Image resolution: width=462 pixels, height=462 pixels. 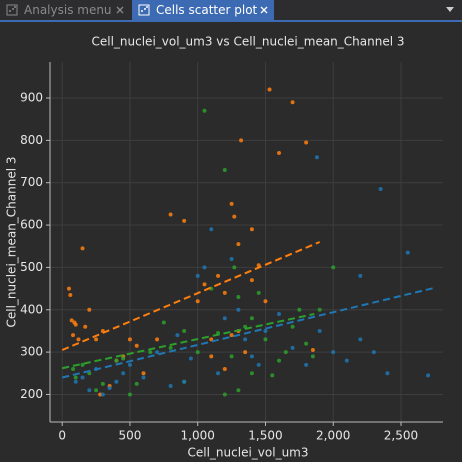 I want to click on y-tick-label: 700, so click(x=31, y=182).